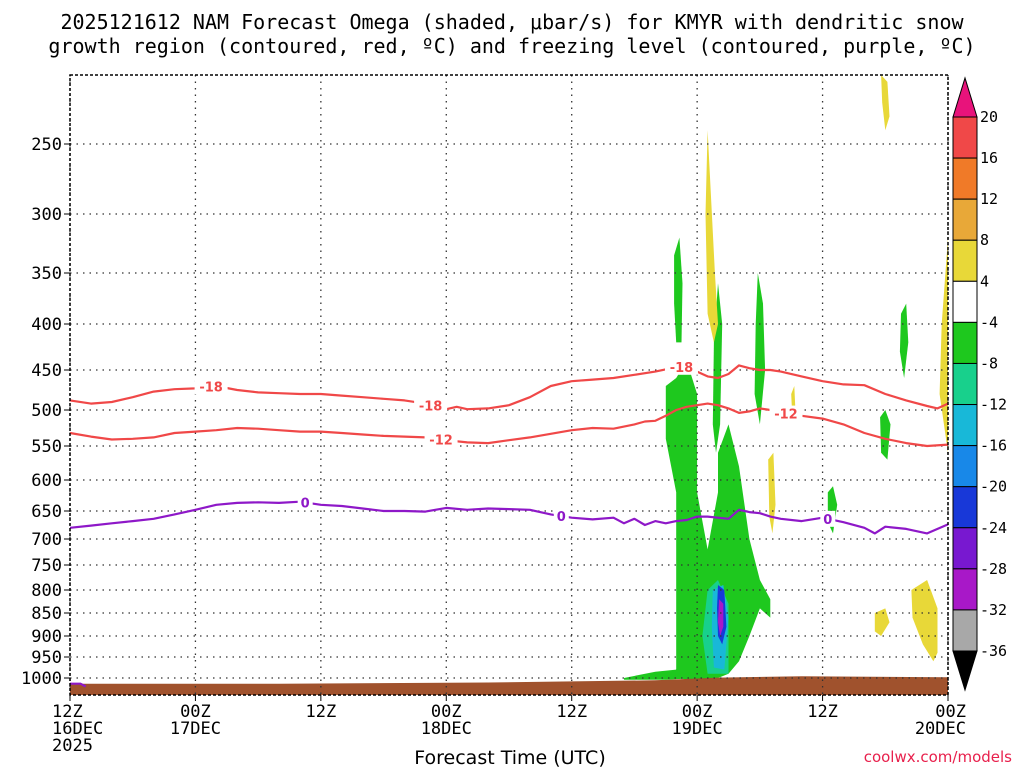 The width and height of the screenshot is (1024, 768). Describe the element at coordinates (46, 512) in the screenshot. I see `y-tick-label-650: 650` at that location.